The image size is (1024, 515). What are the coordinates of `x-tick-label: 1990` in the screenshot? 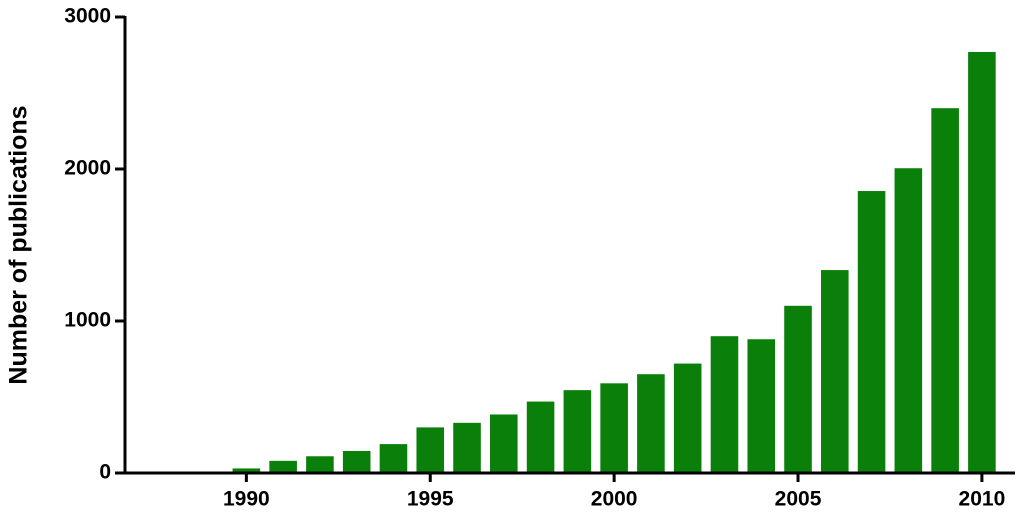 It's located at (246, 499).